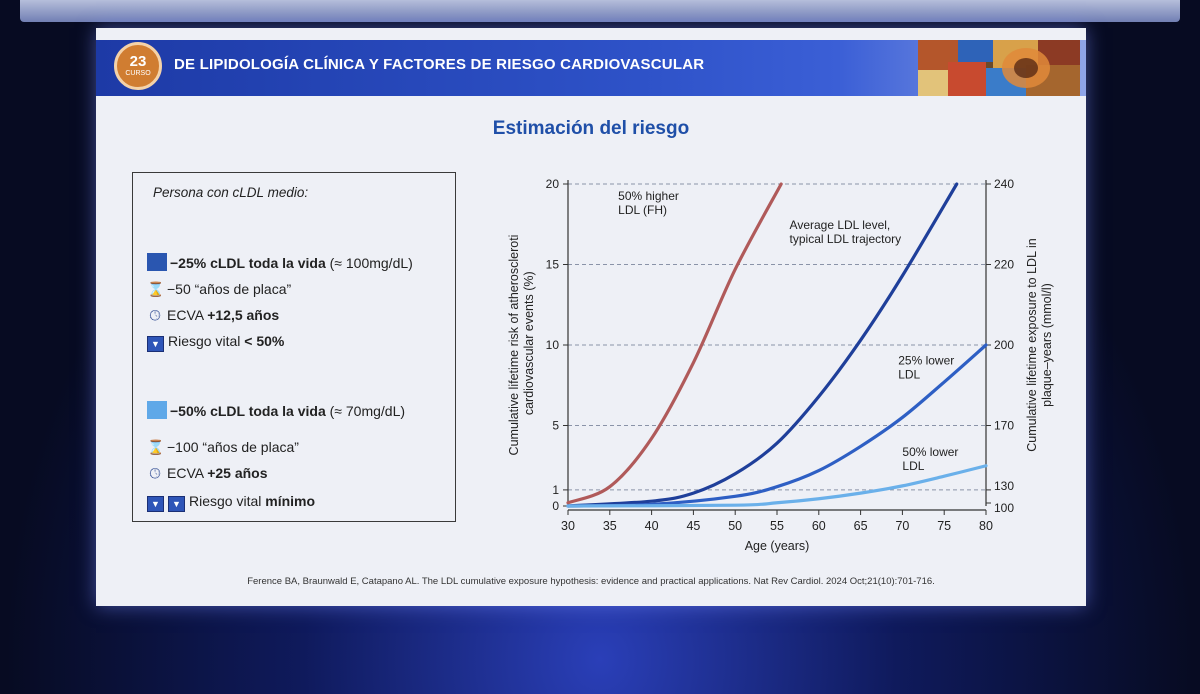 The image size is (1200, 694). I want to click on block1-color-square, so click(157, 262).